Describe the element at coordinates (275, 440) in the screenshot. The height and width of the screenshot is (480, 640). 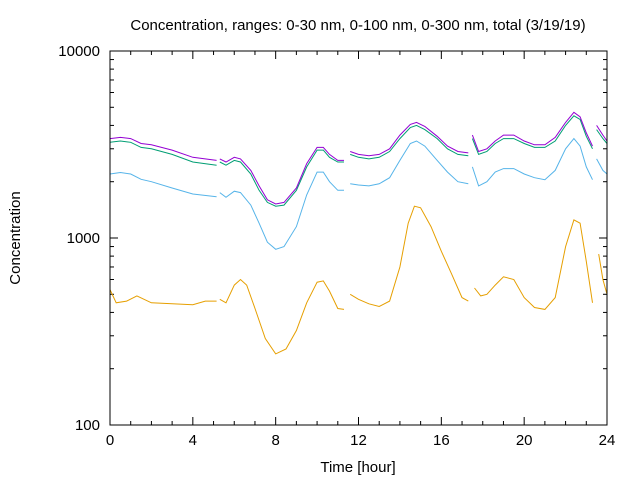
I see `x-tick-label: 8` at that location.